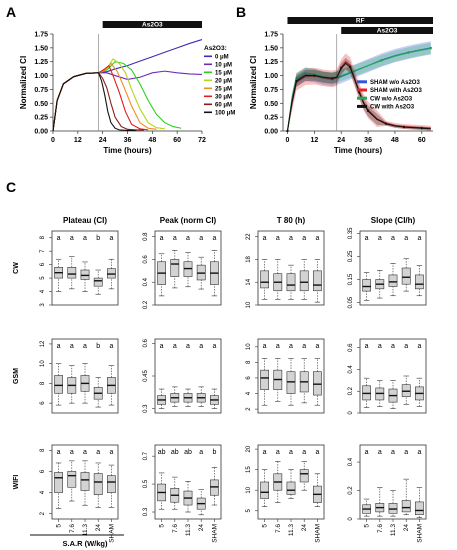 This screenshot has width=457, height=550. What do you see at coordinates (11, 187) in the screenshot?
I see `panel-label-c: C` at bounding box center [11, 187].